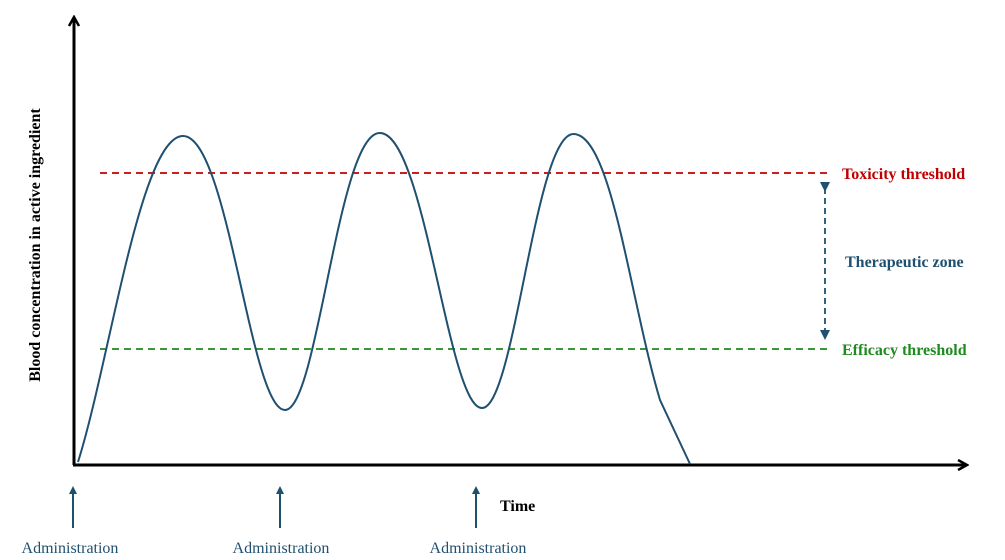 The height and width of the screenshot is (560, 1005). What do you see at coordinates (904, 350) in the screenshot?
I see `efficacy-threshold-label: Efficacy threshold` at bounding box center [904, 350].